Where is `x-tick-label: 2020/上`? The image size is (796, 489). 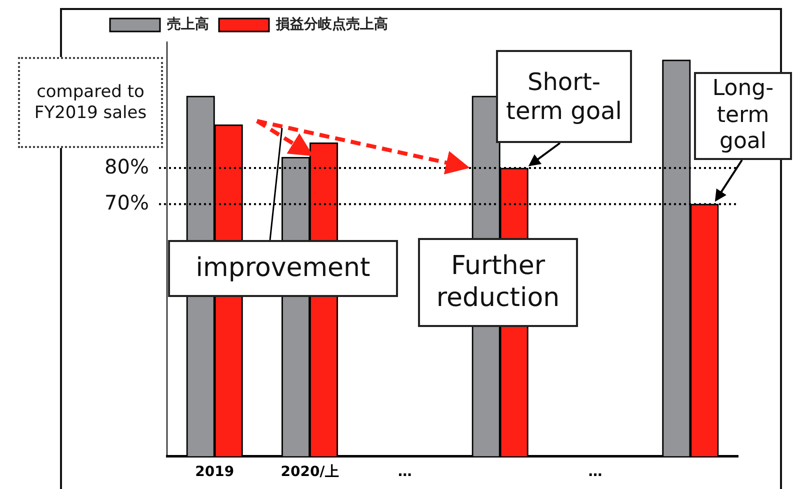 x-tick-label: 2020/上 is located at coordinates (309, 472).